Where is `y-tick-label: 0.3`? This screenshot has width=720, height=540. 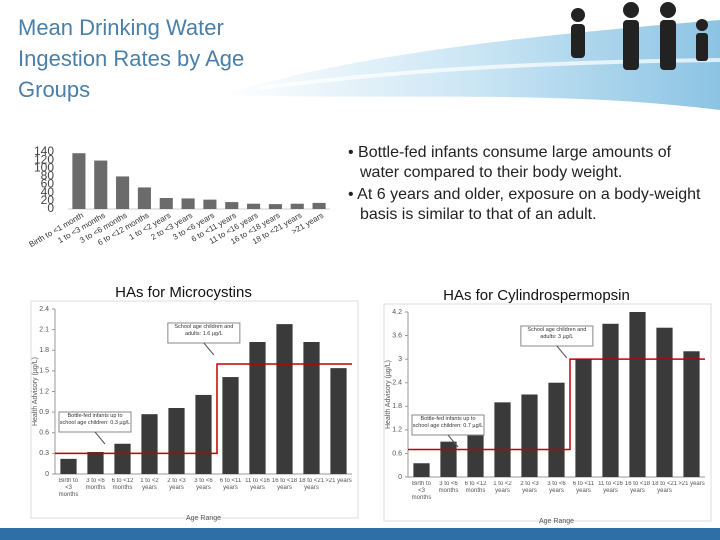 y-tick-label: 0.3 is located at coordinates (44, 453).